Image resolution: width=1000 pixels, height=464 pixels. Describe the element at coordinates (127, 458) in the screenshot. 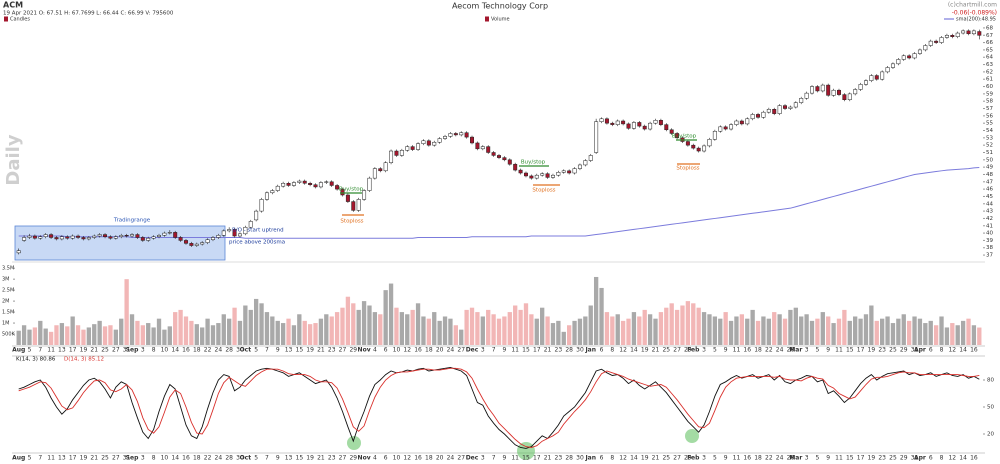

I see `x-tick-label: 31` at that location.